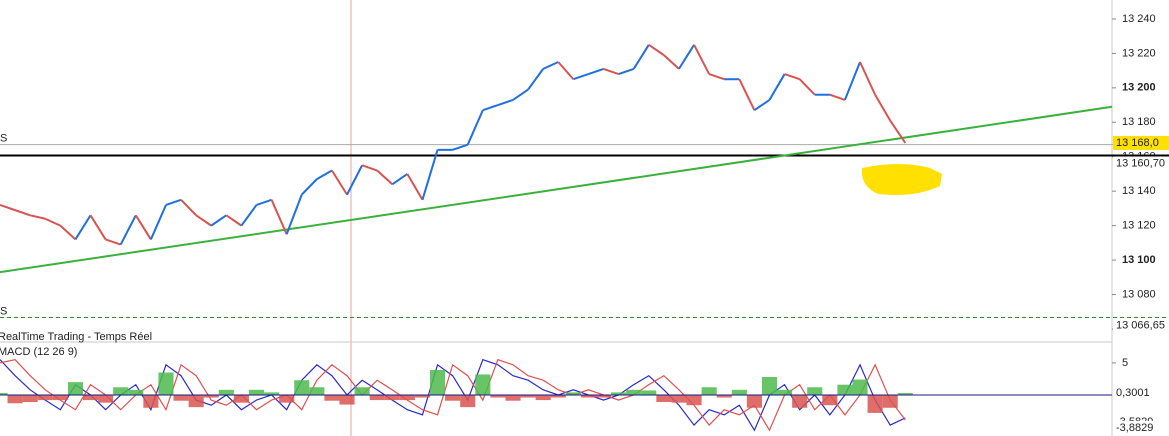  What do you see at coordinates (1139, 191) in the screenshot?
I see `y-tick-label: 13 140` at bounding box center [1139, 191].